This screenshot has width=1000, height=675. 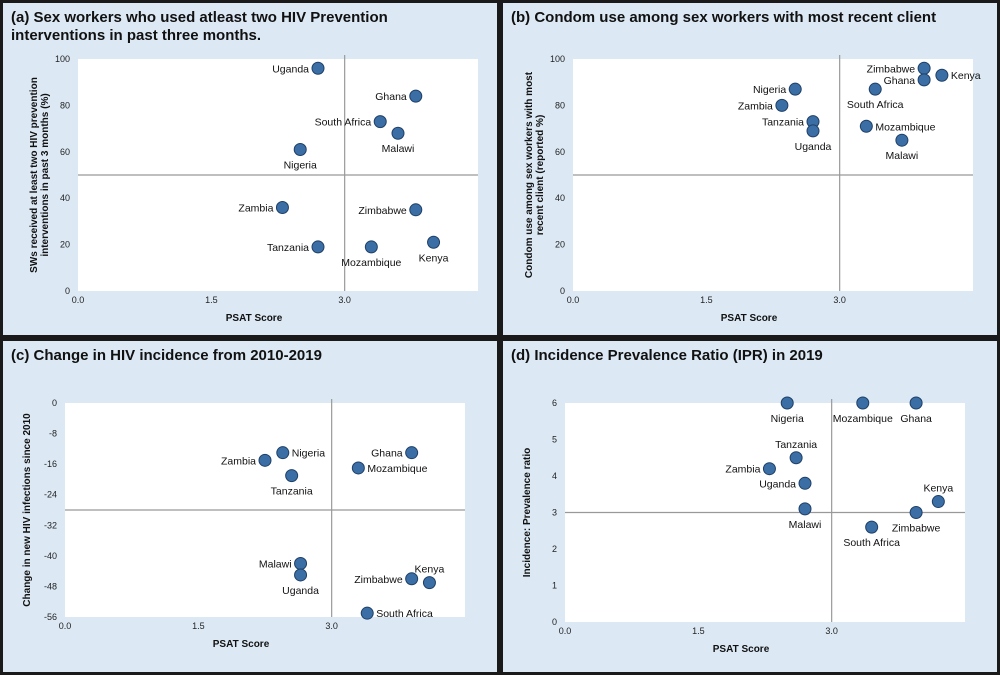 What do you see at coordinates (50, 556) in the screenshot?
I see `y-tick-label: -40` at bounding box center [50, 556].